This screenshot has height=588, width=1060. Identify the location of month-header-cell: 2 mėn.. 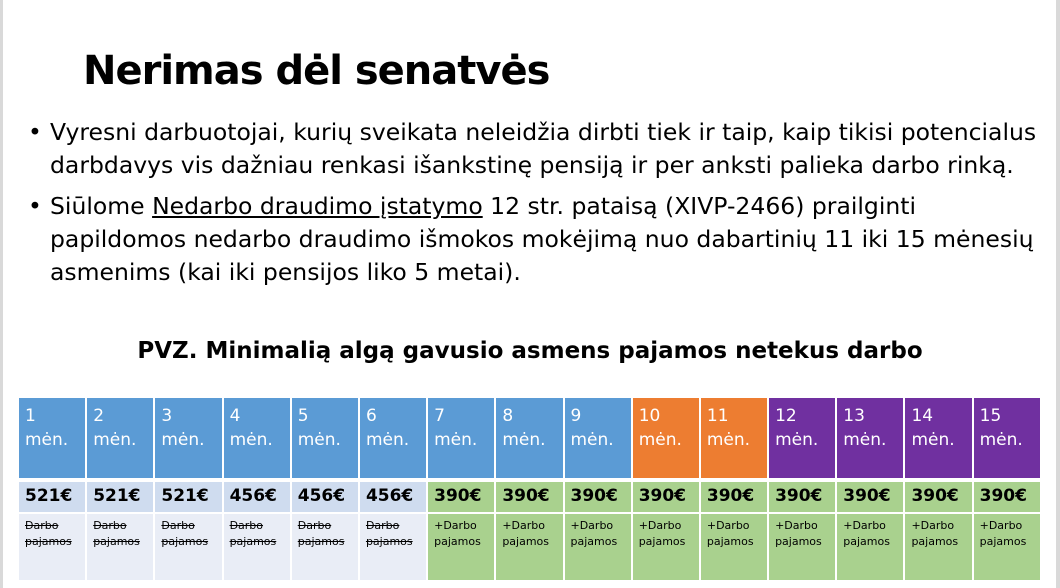
(120, 438).